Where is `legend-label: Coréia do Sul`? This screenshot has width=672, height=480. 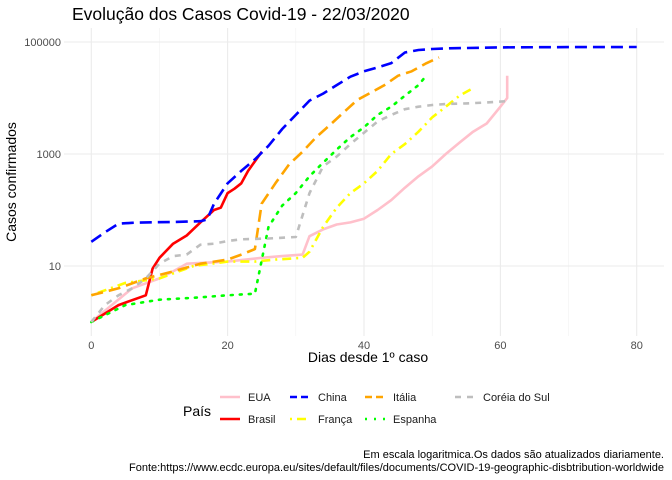 legend-label: Coréia do Sul is located at coordinates (516, 398).